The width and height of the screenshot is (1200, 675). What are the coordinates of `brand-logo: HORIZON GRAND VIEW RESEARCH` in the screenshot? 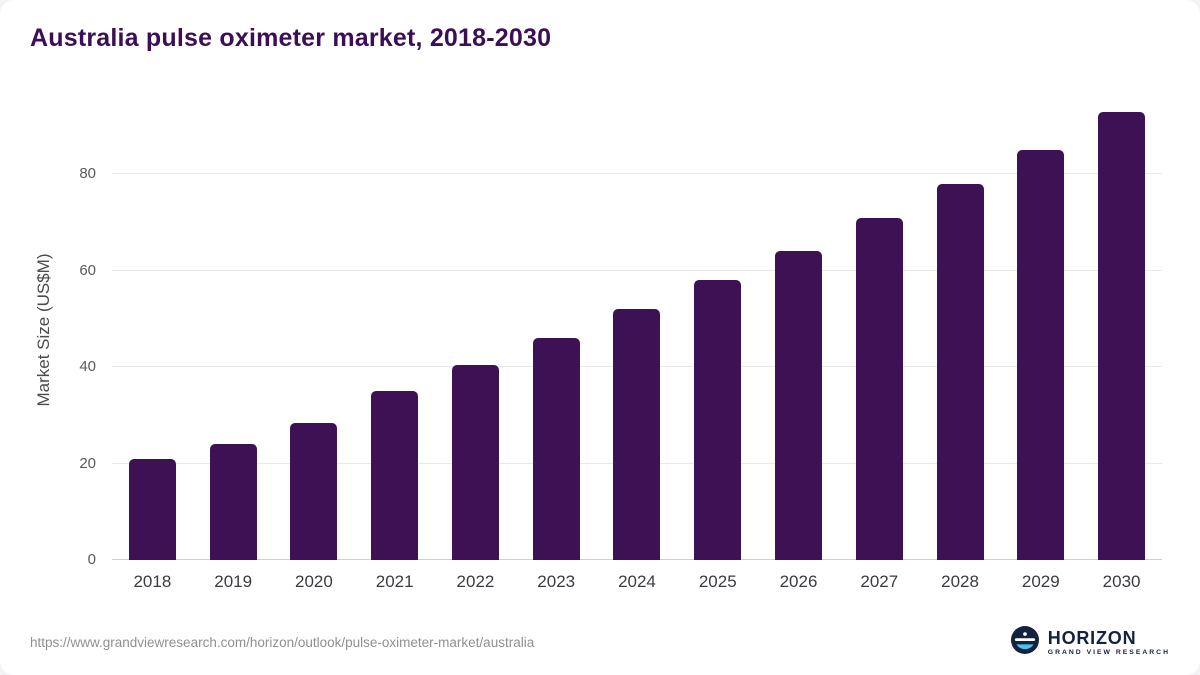 It's located at (1090, 642).